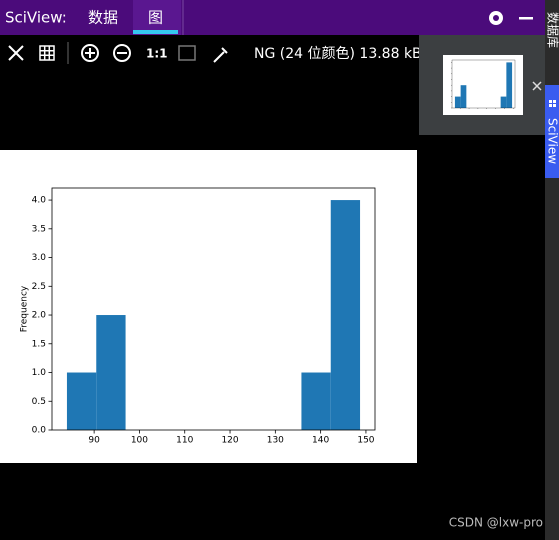  What do you see at coordinates (155, 32) in the screenshot?
I see `active-tab-underline` at bounding box center [155, 32].